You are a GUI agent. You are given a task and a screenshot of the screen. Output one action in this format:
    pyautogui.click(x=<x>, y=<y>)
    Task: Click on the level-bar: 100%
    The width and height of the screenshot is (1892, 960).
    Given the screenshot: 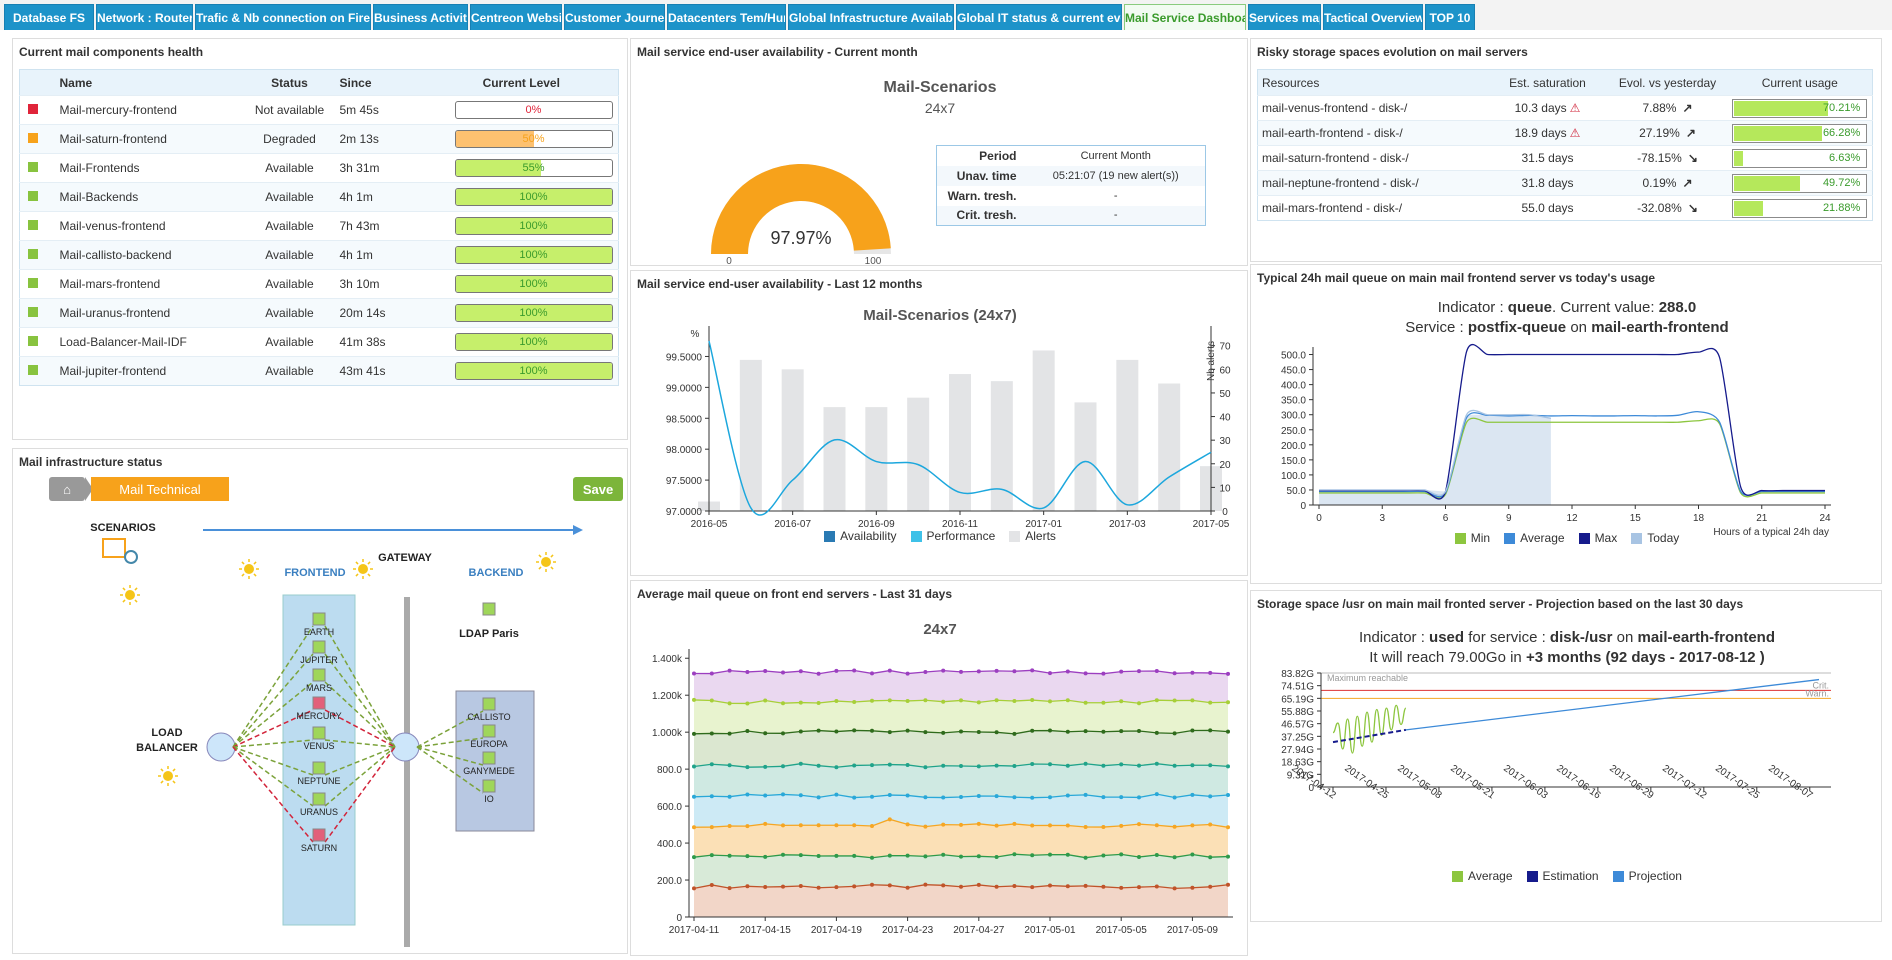 What is the action you would take?
    pyautogui.click(x=533, y=371)
    